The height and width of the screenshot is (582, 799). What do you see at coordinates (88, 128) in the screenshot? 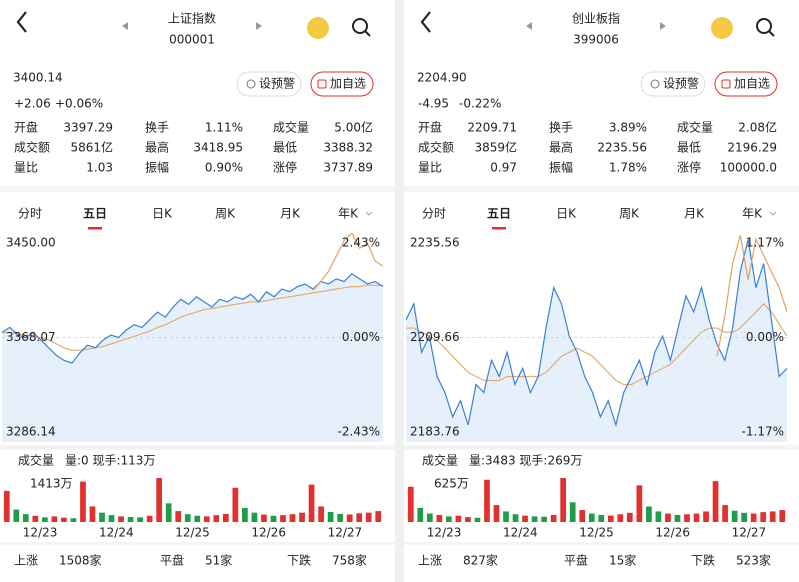
I see `stat-value: 3397.29` at bounding box center [88, 128].